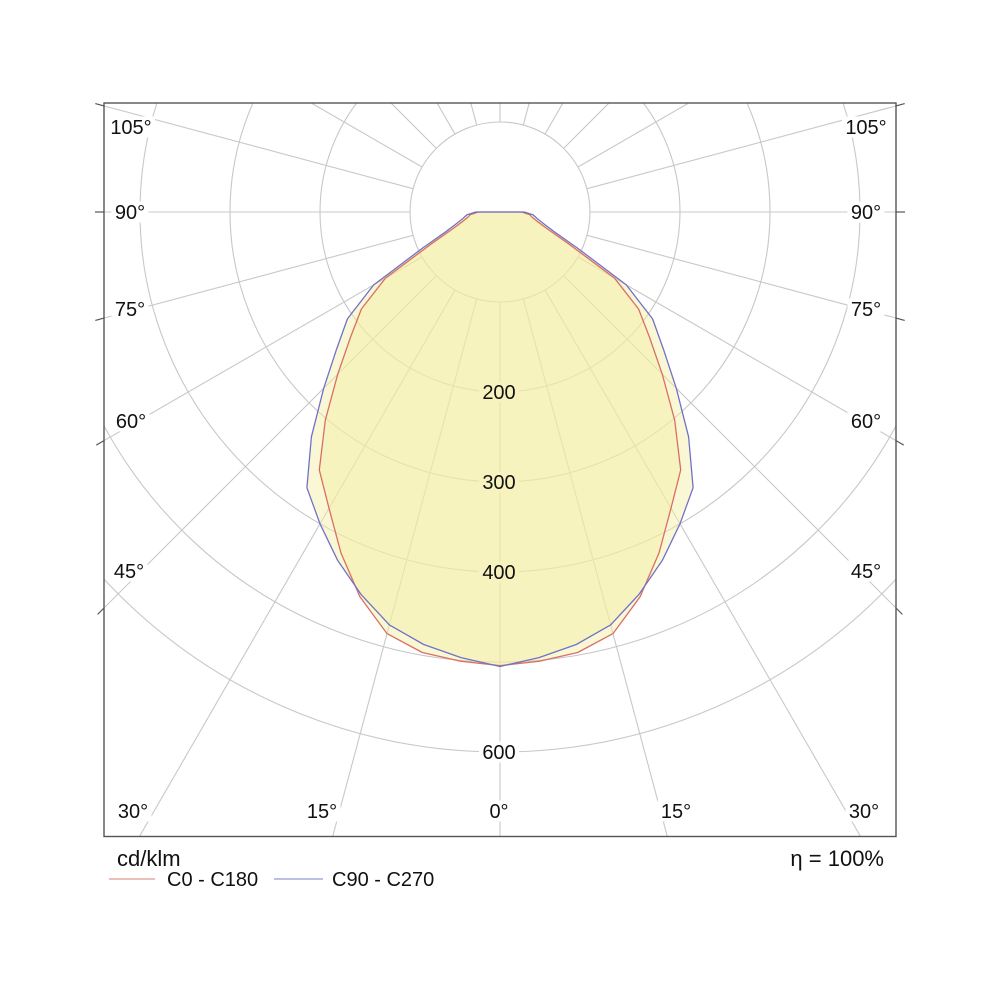  What do you see at coordinates (496, 868) in the screenshot?
I see `chart-footer: cd/klm C0 - C180 C90 - C270 η = 100%` at bounding box center [496, 868].